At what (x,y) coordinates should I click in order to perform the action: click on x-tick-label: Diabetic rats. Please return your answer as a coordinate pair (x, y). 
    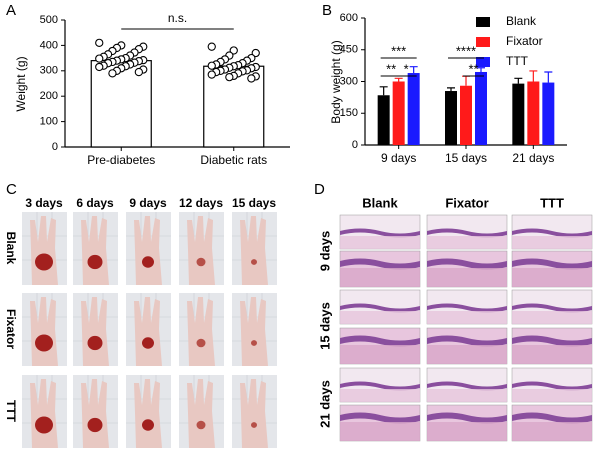
    Looking at the image, I should click on (233, 160).